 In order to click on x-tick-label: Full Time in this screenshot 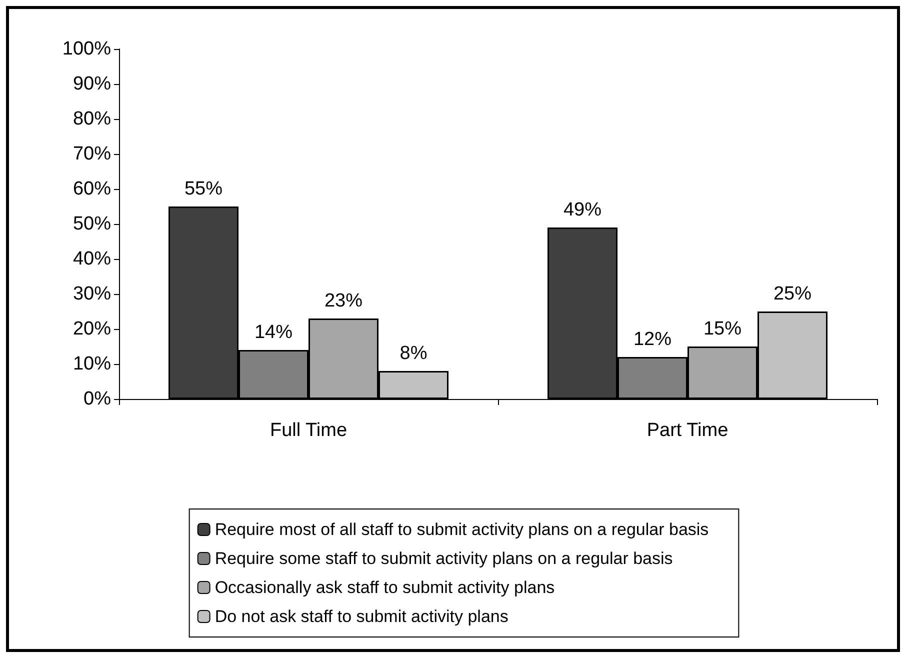, I will do `click(309, 430)`.